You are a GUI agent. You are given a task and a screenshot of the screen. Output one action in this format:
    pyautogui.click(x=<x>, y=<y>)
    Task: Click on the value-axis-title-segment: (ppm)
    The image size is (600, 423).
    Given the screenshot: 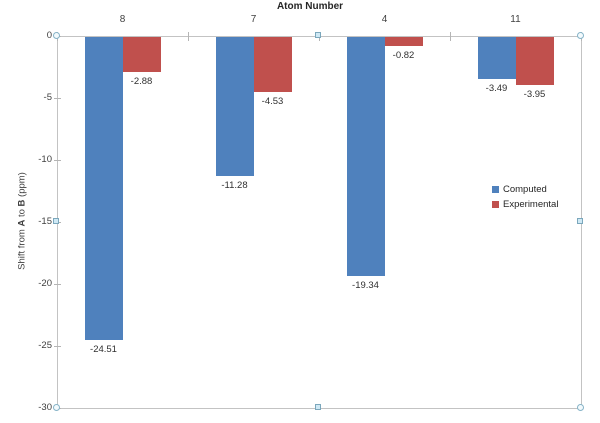 What is the action you would take?
    pyautogui.click(x=22, y=186)
    